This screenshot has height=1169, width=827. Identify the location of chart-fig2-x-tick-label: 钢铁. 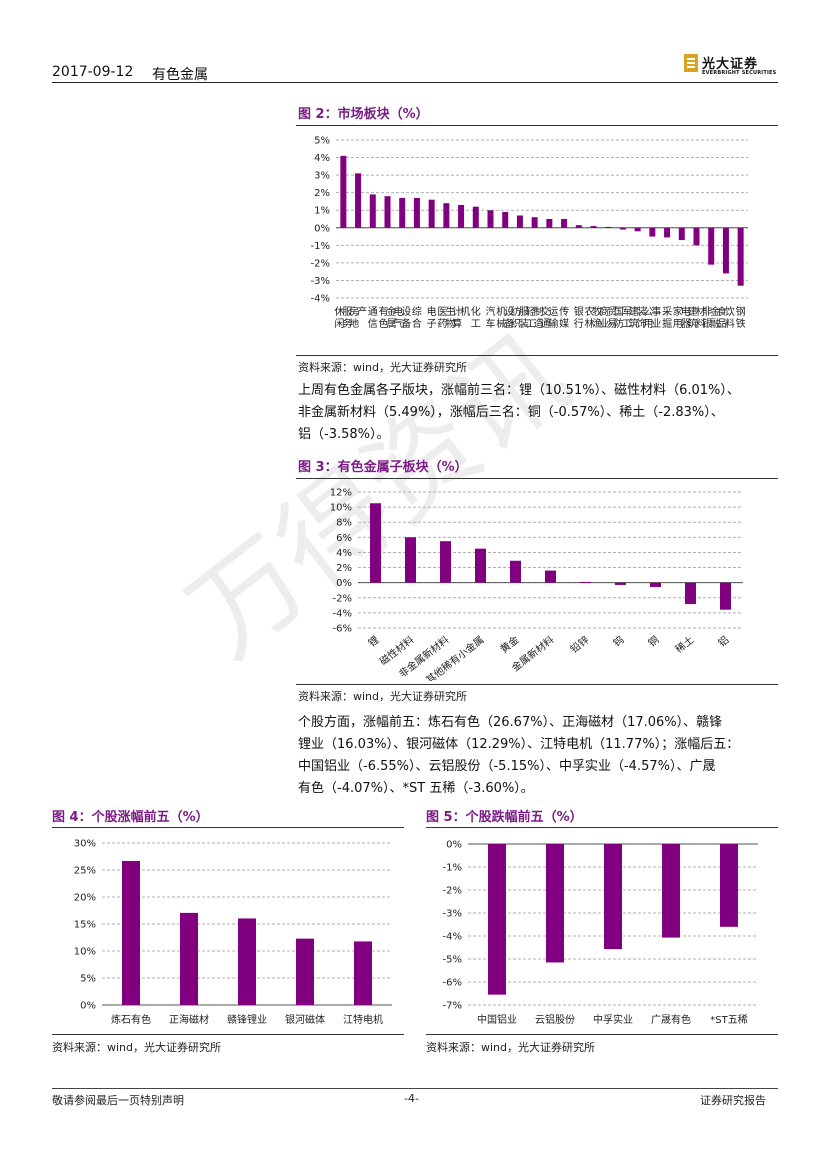
(741, 317).